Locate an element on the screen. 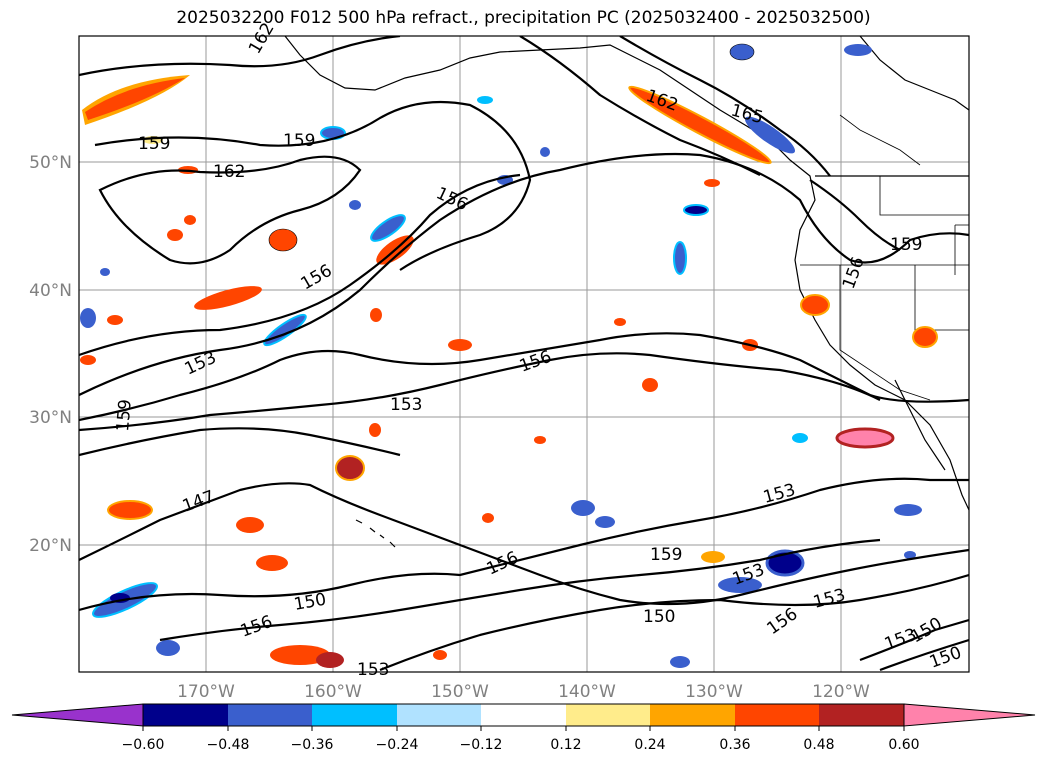 This screenshot has width=1047, height=765. latitude-labels: 50°N 40°N 30°N 20°N is located at coordinates (50, 354).